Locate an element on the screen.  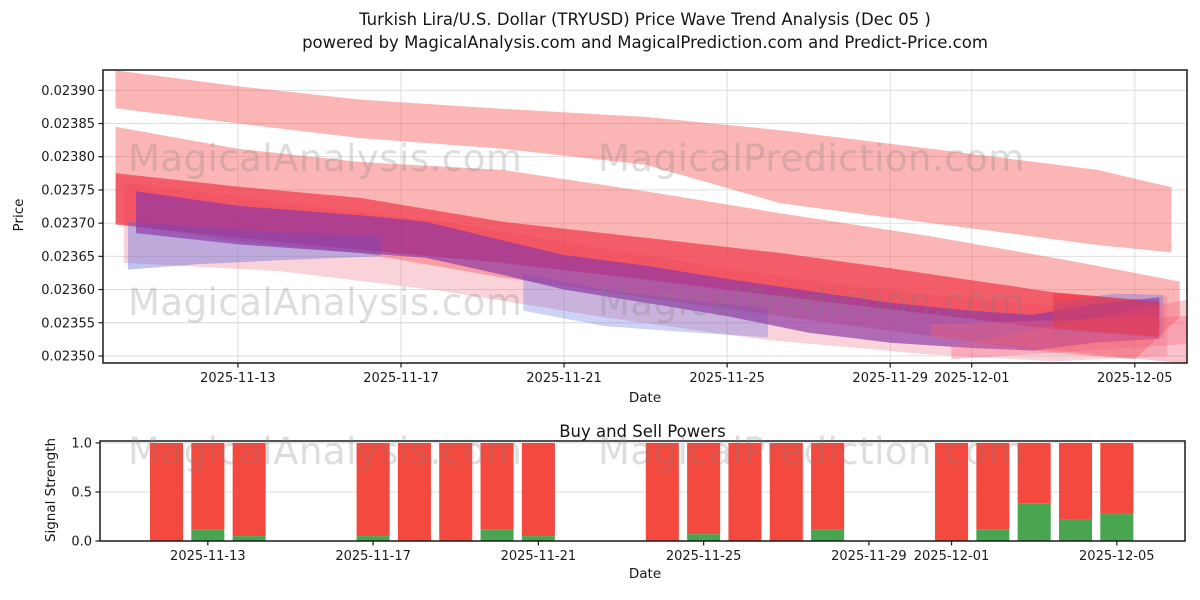
y-tick-label: 0.02365 is located at coordinates (68, 257).